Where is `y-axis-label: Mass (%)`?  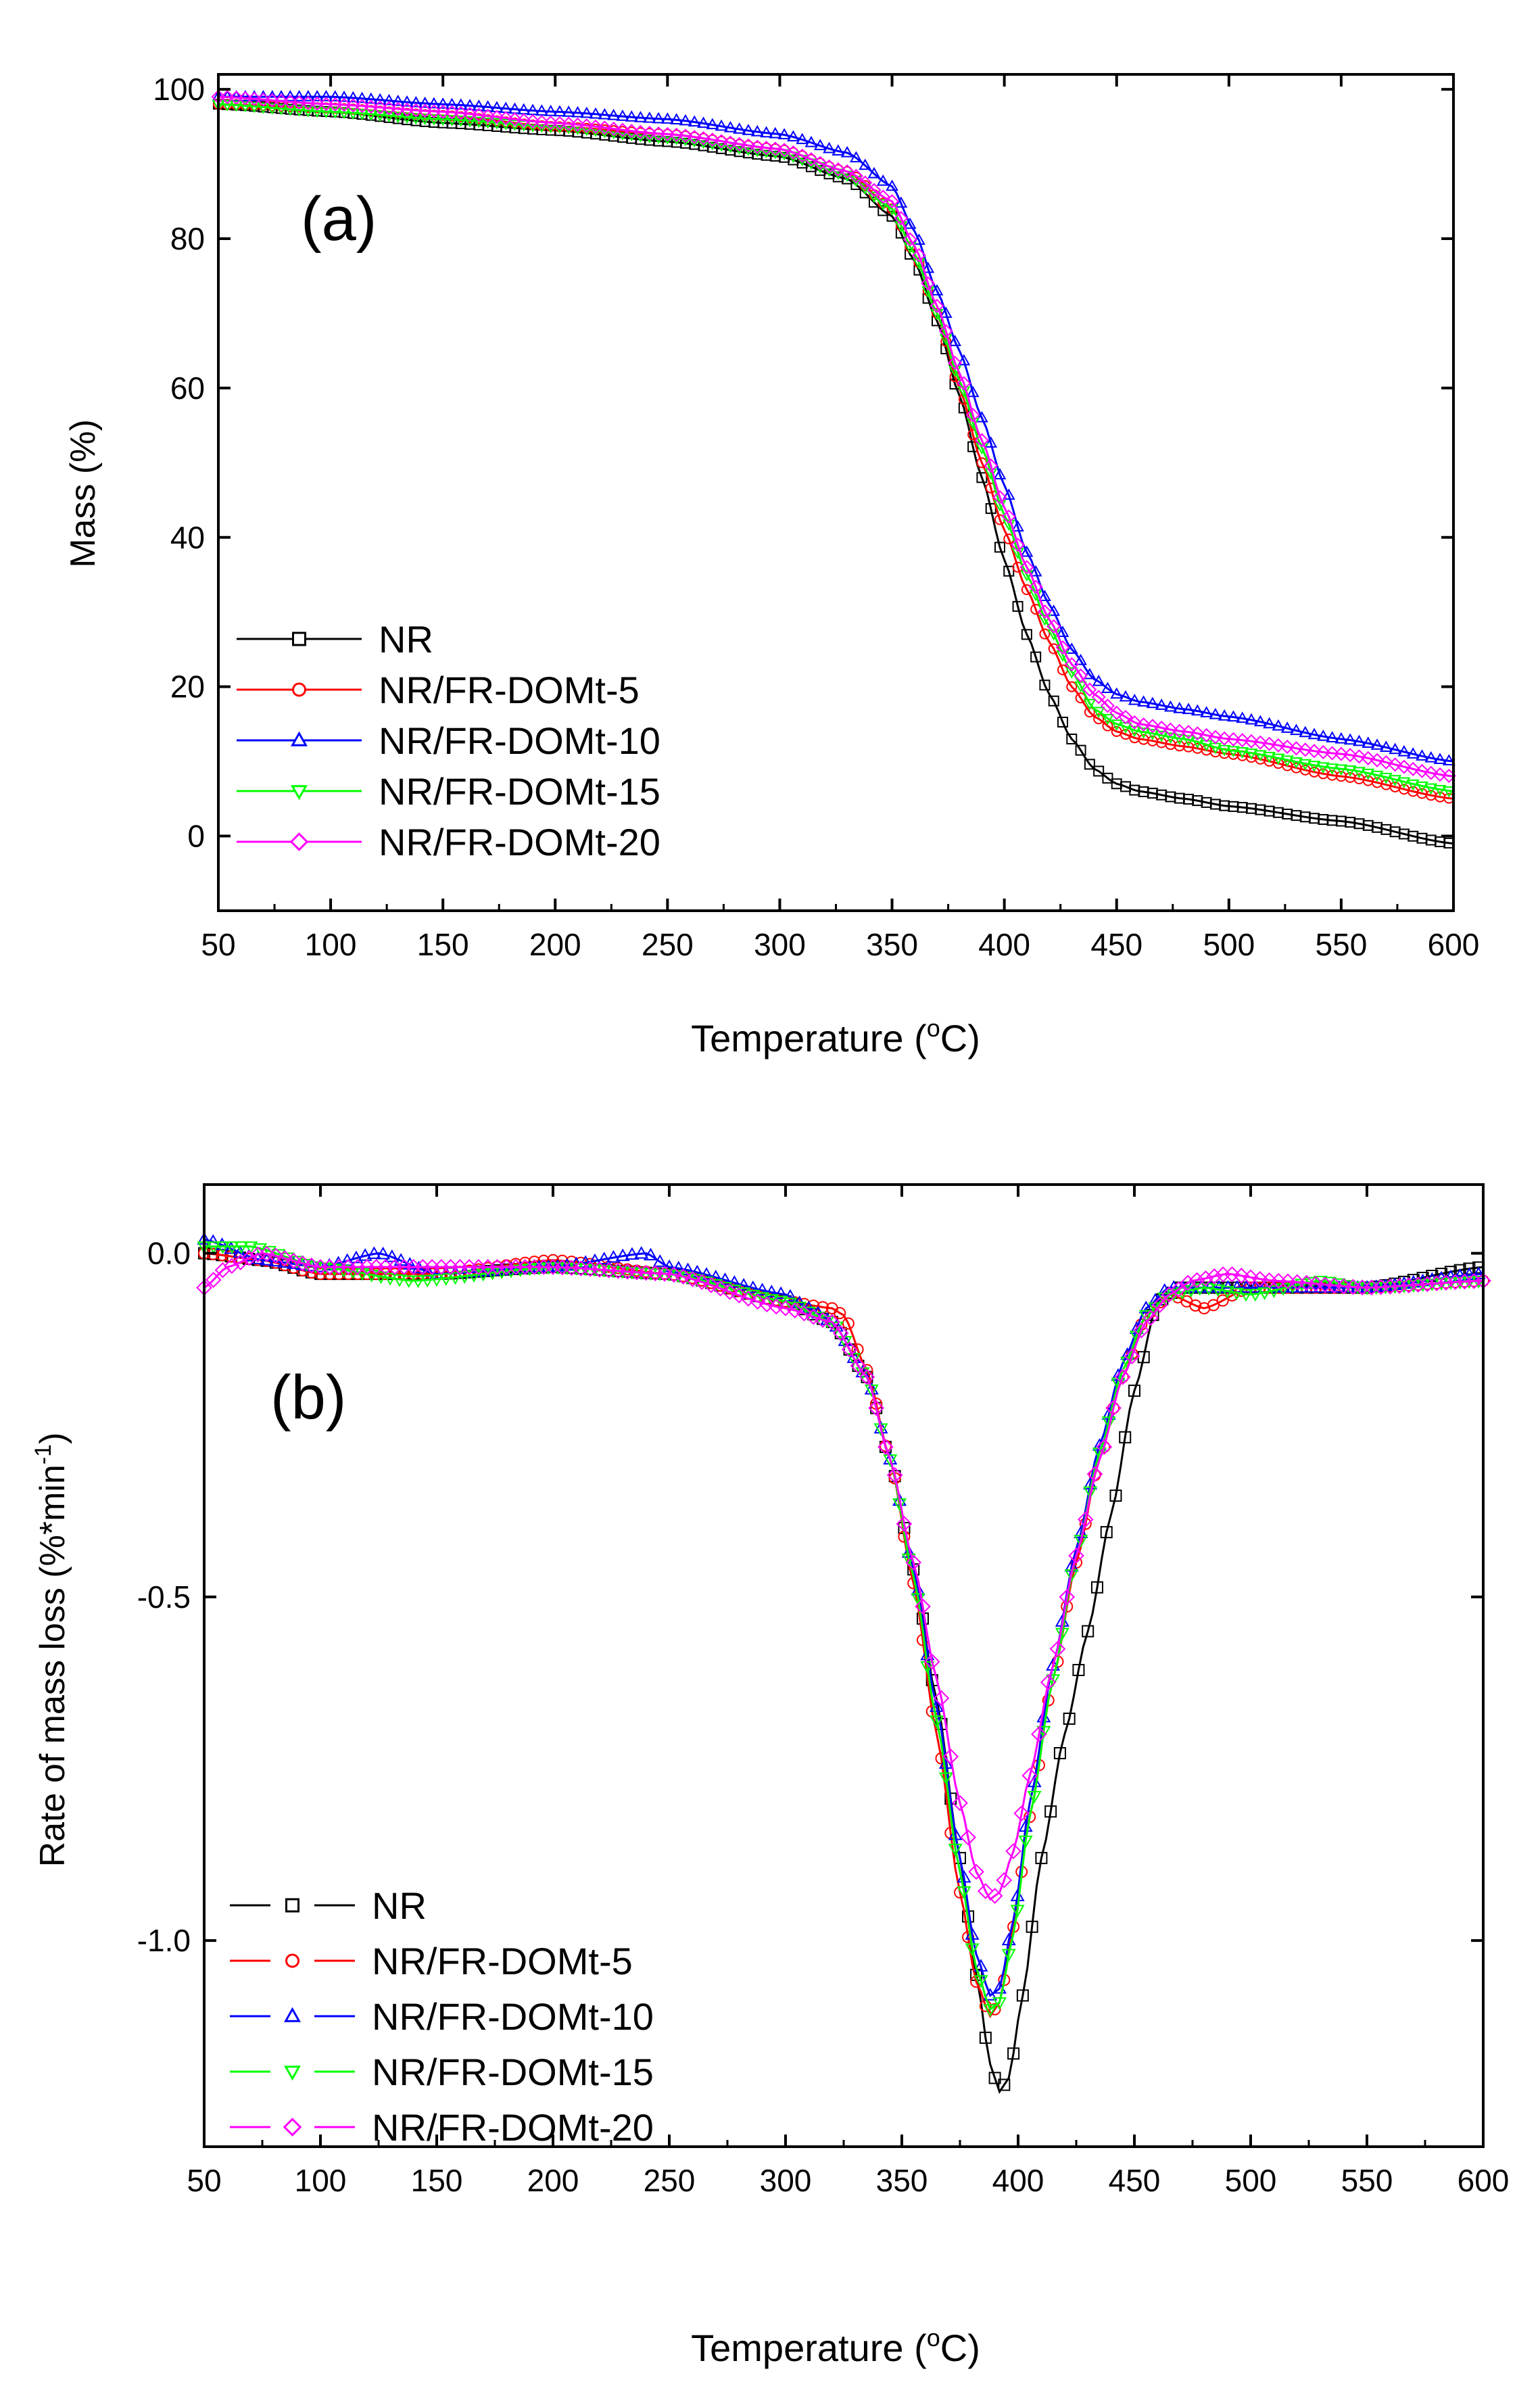 y-axis-label: Mass (%) is located at coordinates (83, 493).